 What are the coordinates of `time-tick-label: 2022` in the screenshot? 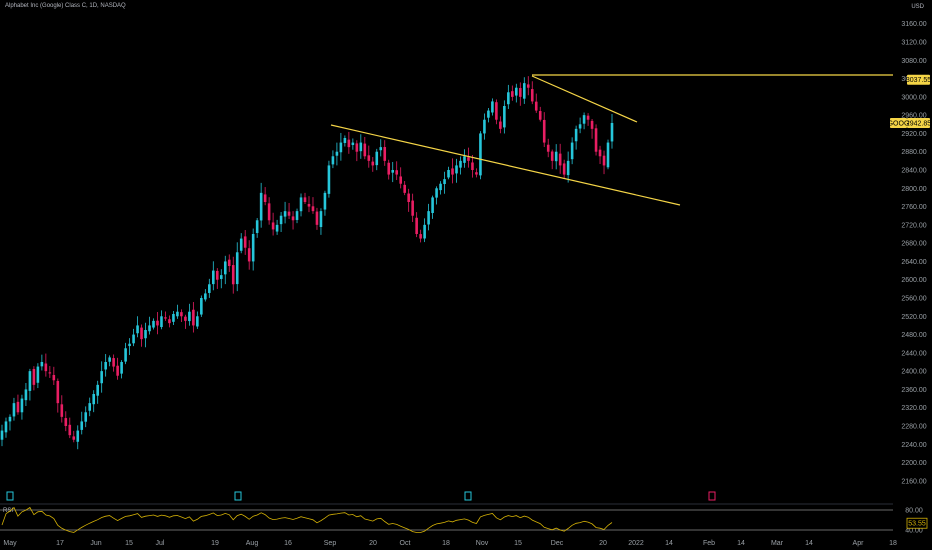 It's located at (636, 543).